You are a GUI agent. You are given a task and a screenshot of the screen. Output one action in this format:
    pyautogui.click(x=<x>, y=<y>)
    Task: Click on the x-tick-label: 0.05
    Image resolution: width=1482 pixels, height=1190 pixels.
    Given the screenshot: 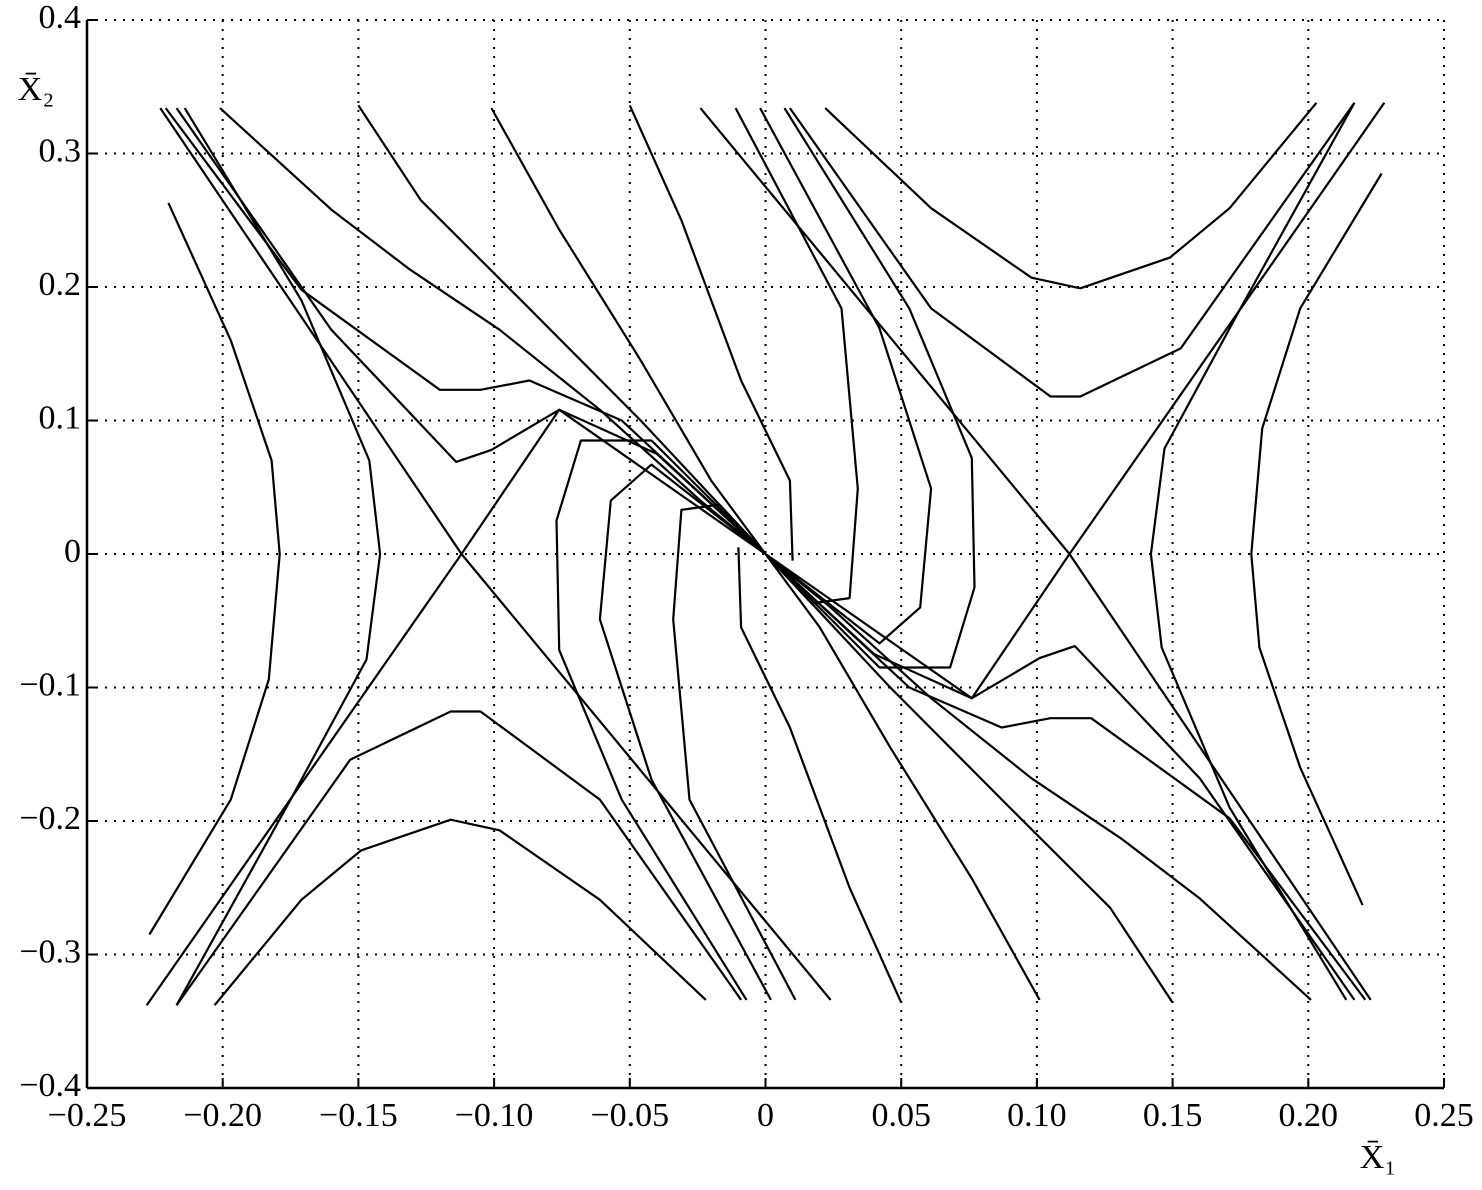 What is the action you would take?
    pyautogui.click(x=901, y=1115)
    